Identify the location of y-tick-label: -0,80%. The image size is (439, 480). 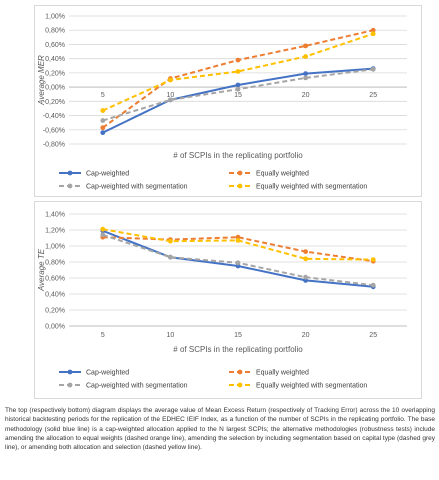
(54, 145).